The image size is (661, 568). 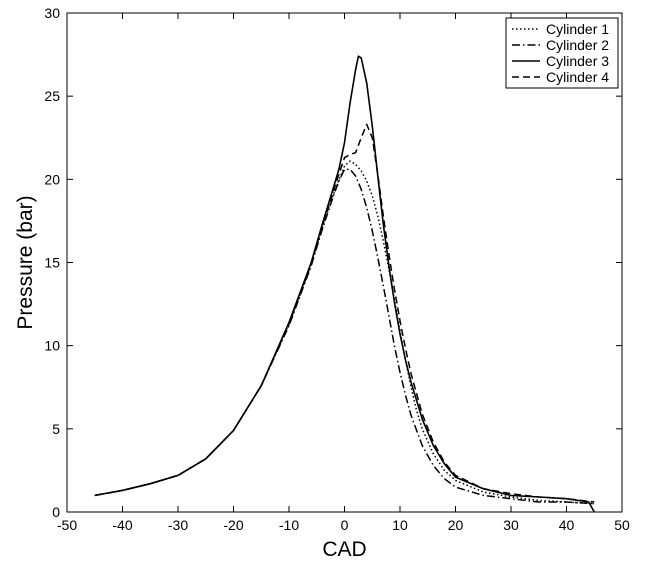 What do you see at coordinates (52, 179) in the screenshot?
I see `y-tick-label: 20` at bounding box center [52, 179].